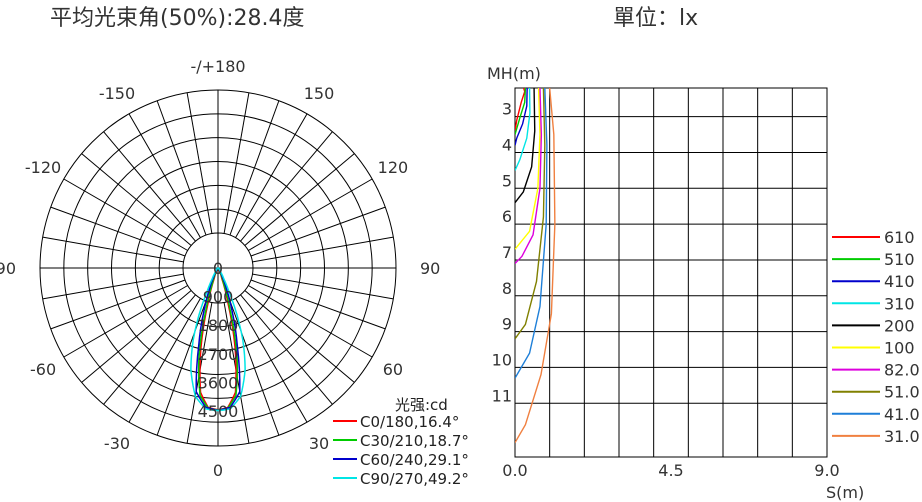  I want to click on isolux-legend-label: 51.0, so click(902, 392).